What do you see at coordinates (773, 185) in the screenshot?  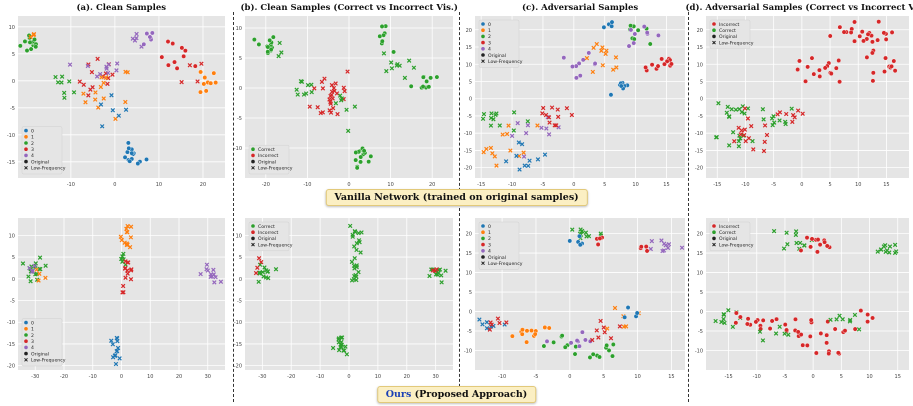 I see `x-tick-label: -5` at bounding box center [773, 185].